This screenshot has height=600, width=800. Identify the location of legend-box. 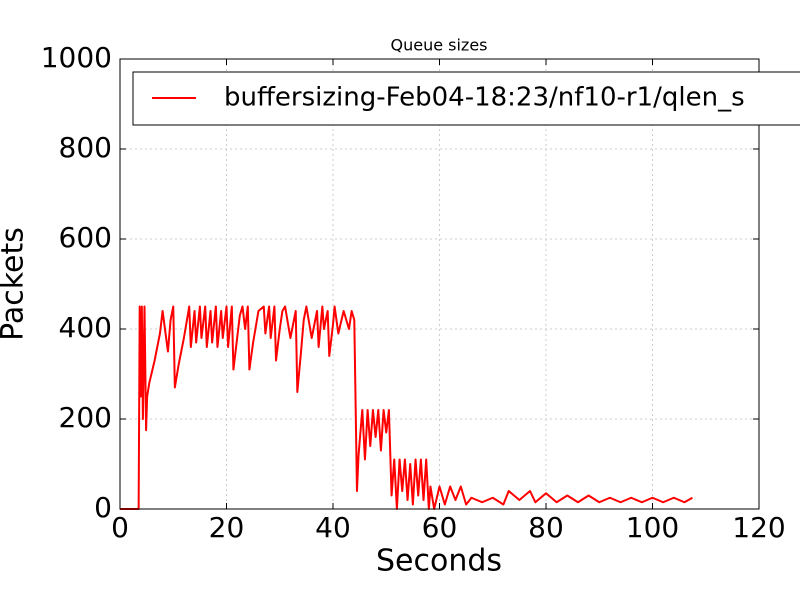
(466, 98).